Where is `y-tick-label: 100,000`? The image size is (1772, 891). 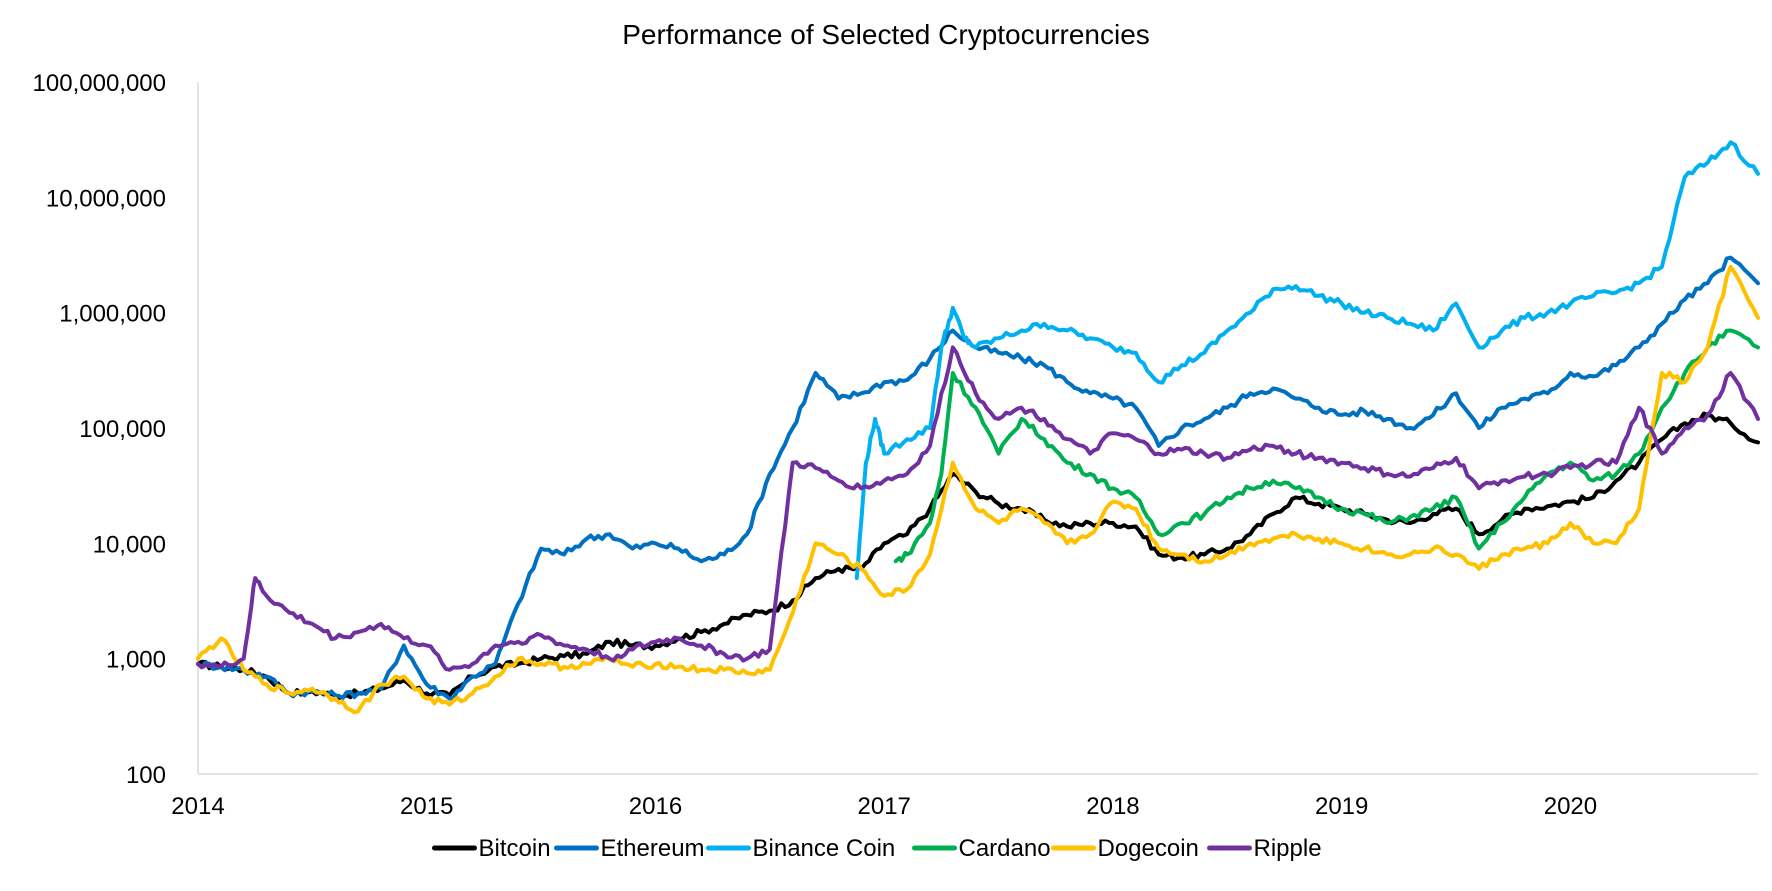 y-tick-label: 100,000 is located at coordinates (122, 429).